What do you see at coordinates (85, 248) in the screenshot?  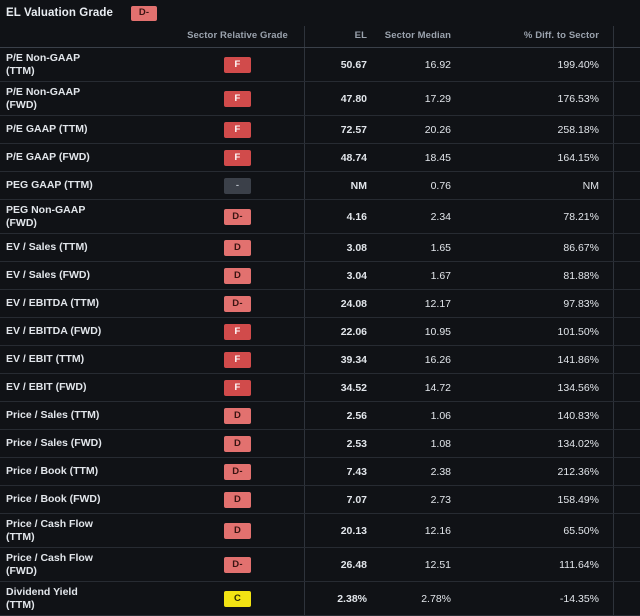 I see `metric-name-cell: EV / Sales (TTM)` at bounding box center [85, 248].